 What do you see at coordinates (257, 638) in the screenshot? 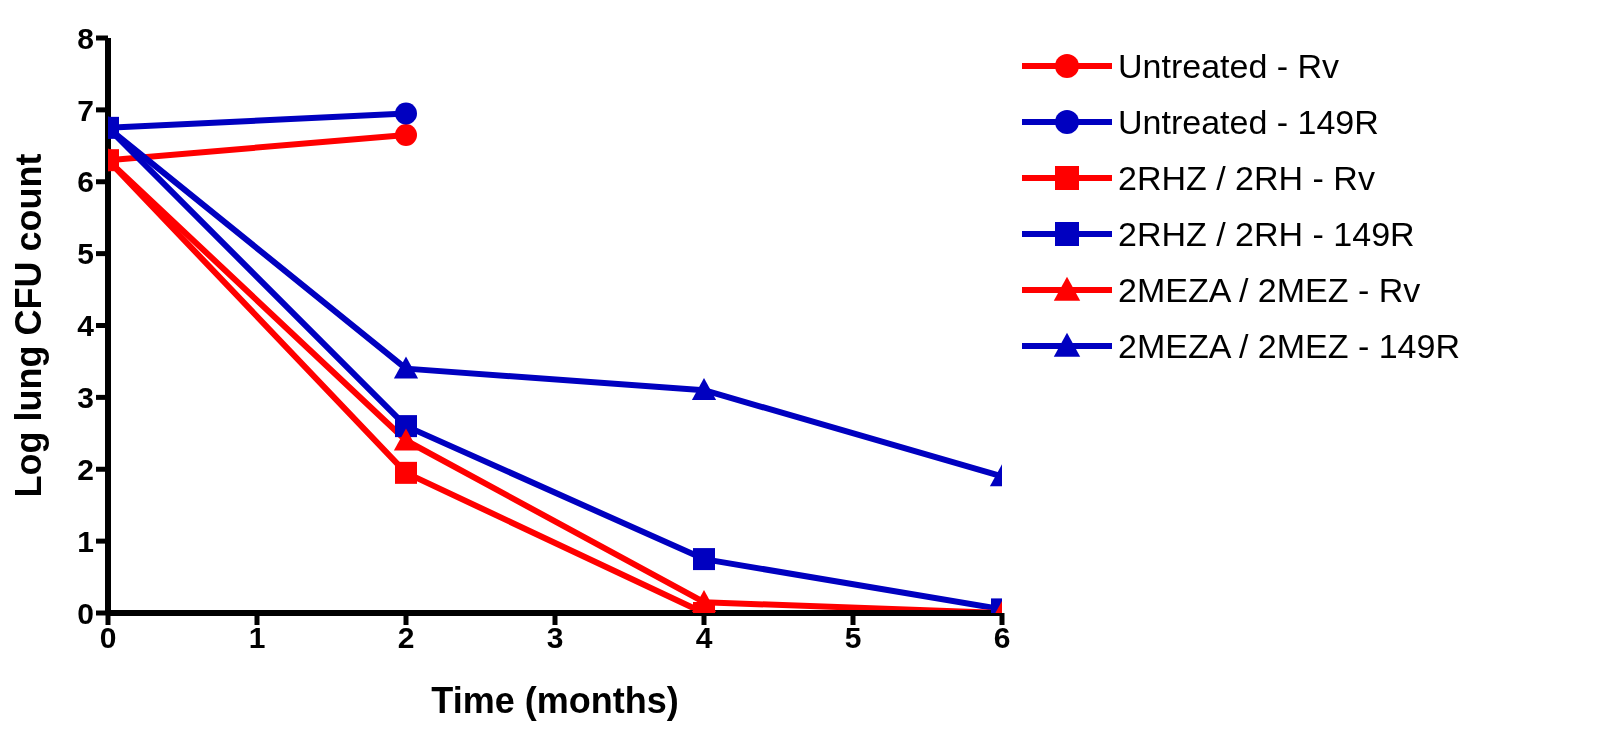
I see `x-tick-label: 1` at bounding box center [257, 638].